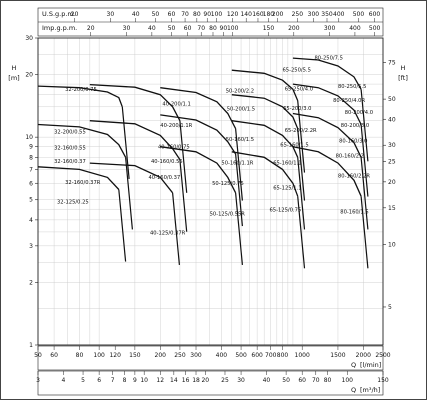 Image resolution: width=427 pixels, height=404 pixels. What do you see at coordinates (328, 380) in the screenshot?
I see `m3h-tick-label: 80` at bounding box center [328, 380].